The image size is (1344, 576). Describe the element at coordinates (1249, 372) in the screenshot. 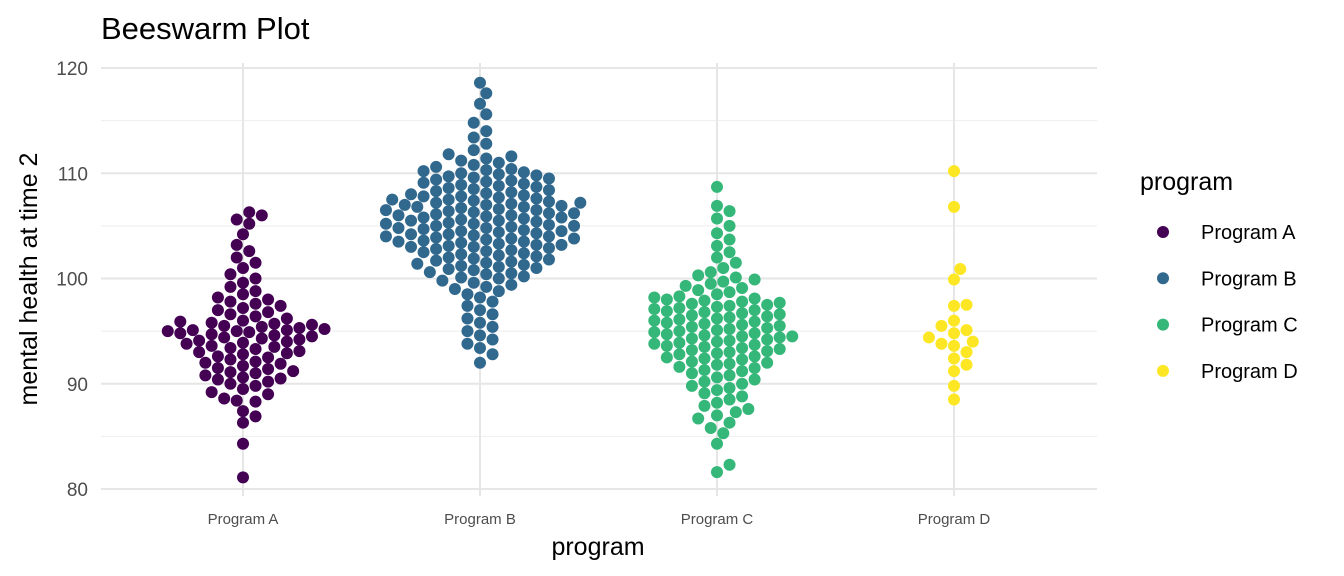

I see `legend-label: Program D` at that location.